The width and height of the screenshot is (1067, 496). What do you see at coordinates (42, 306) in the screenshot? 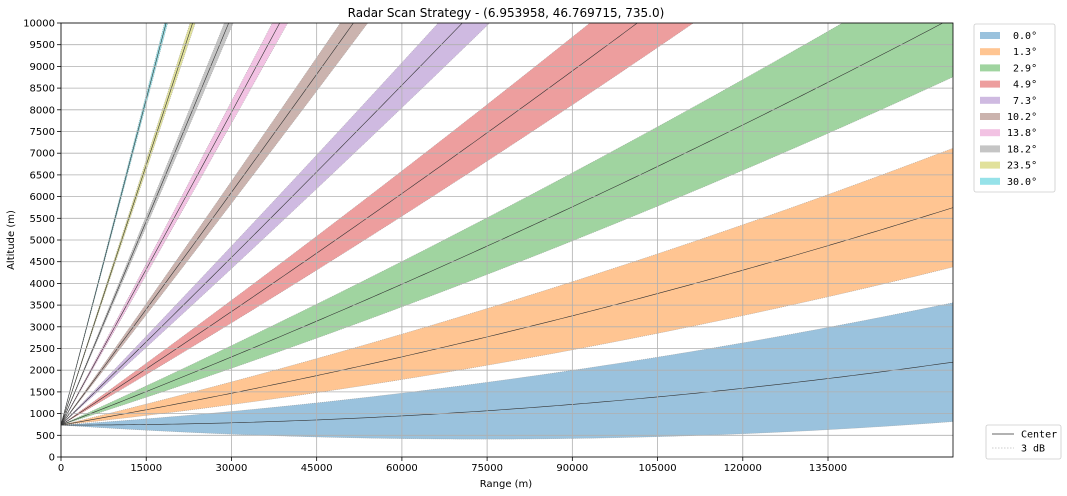
I see `y-tick-label: 3500` at bounding box center [42, 306].